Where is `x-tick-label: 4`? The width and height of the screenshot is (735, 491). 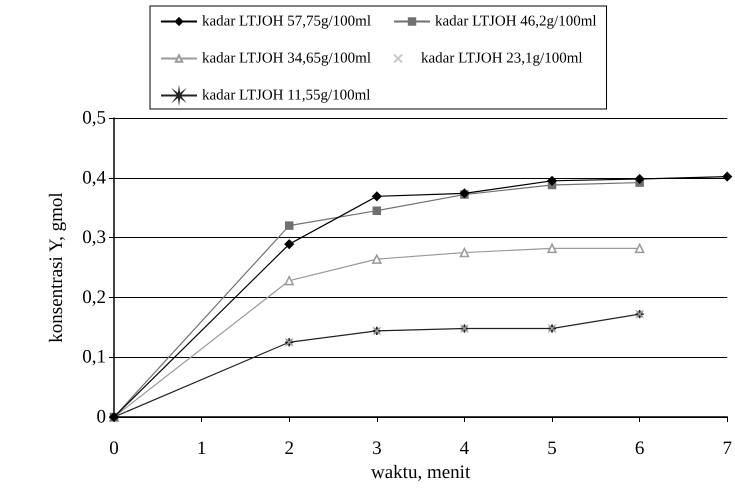 x-tick-label: 4 is located at coordinates (465, 448).